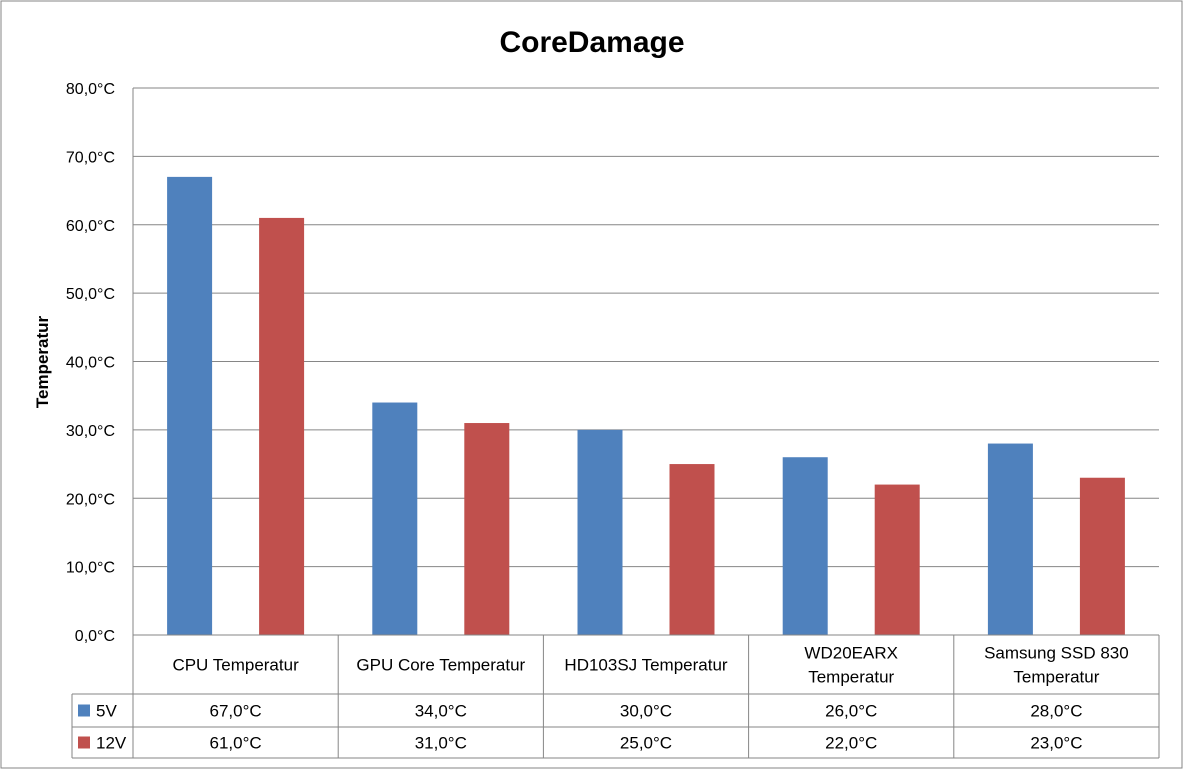 The width and height of the screenshot is (1184, 775). I want to click on legend-key-5v, so click(84, 710).